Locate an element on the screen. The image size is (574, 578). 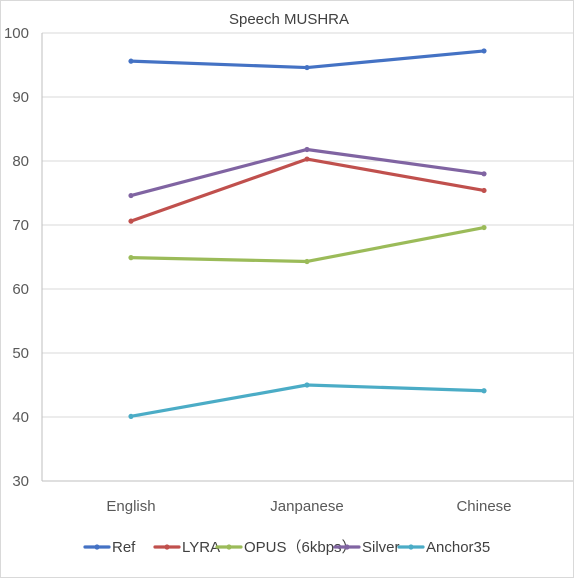
y-tick-label: 40 is located at coordinates (20, 417).